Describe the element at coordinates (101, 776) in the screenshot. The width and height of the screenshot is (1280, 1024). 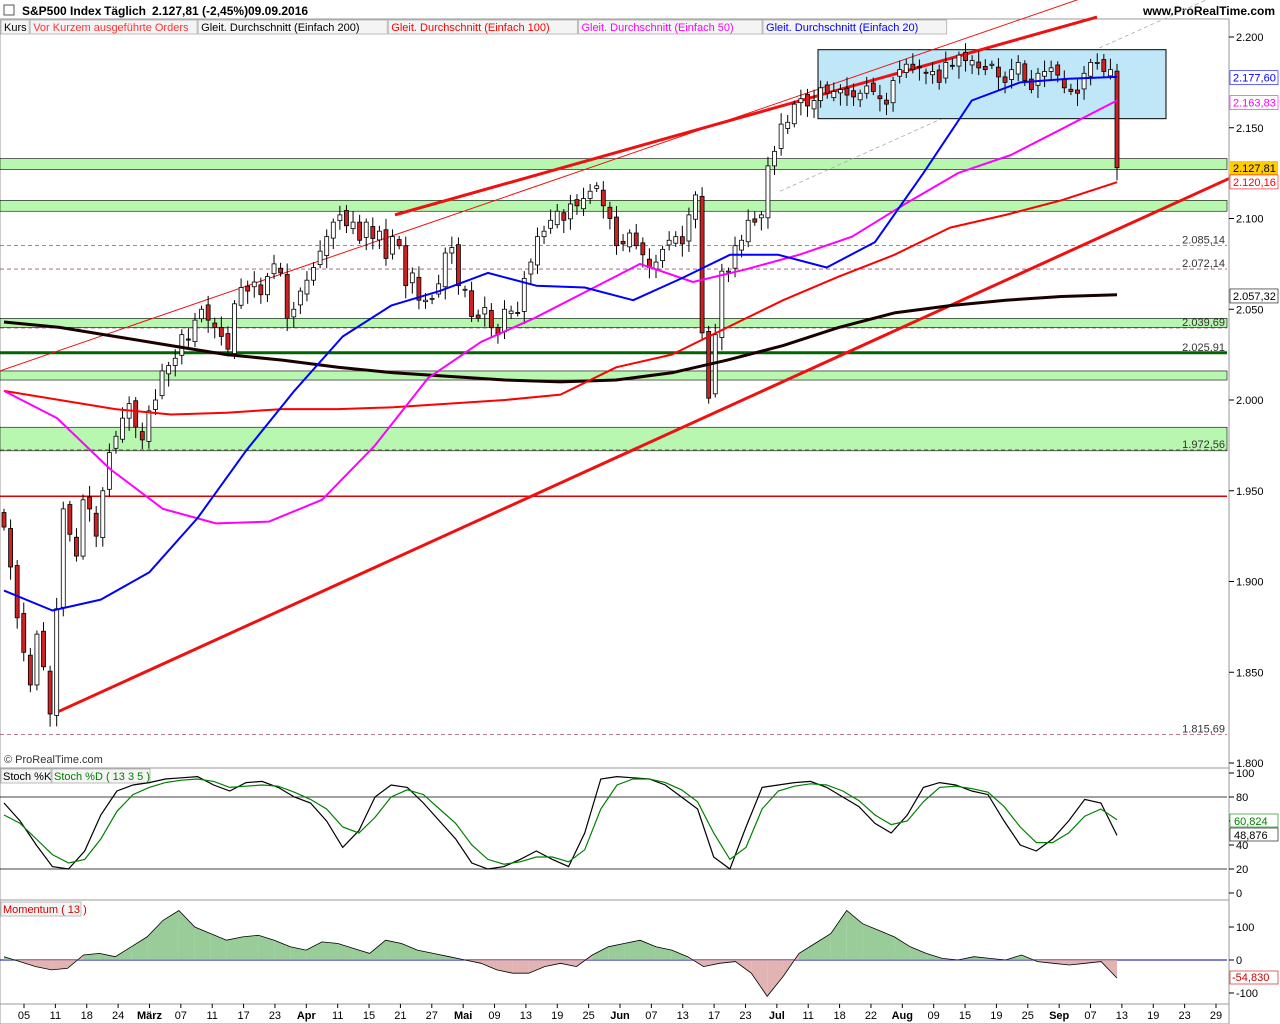
I see `stoch-tab` at that location.